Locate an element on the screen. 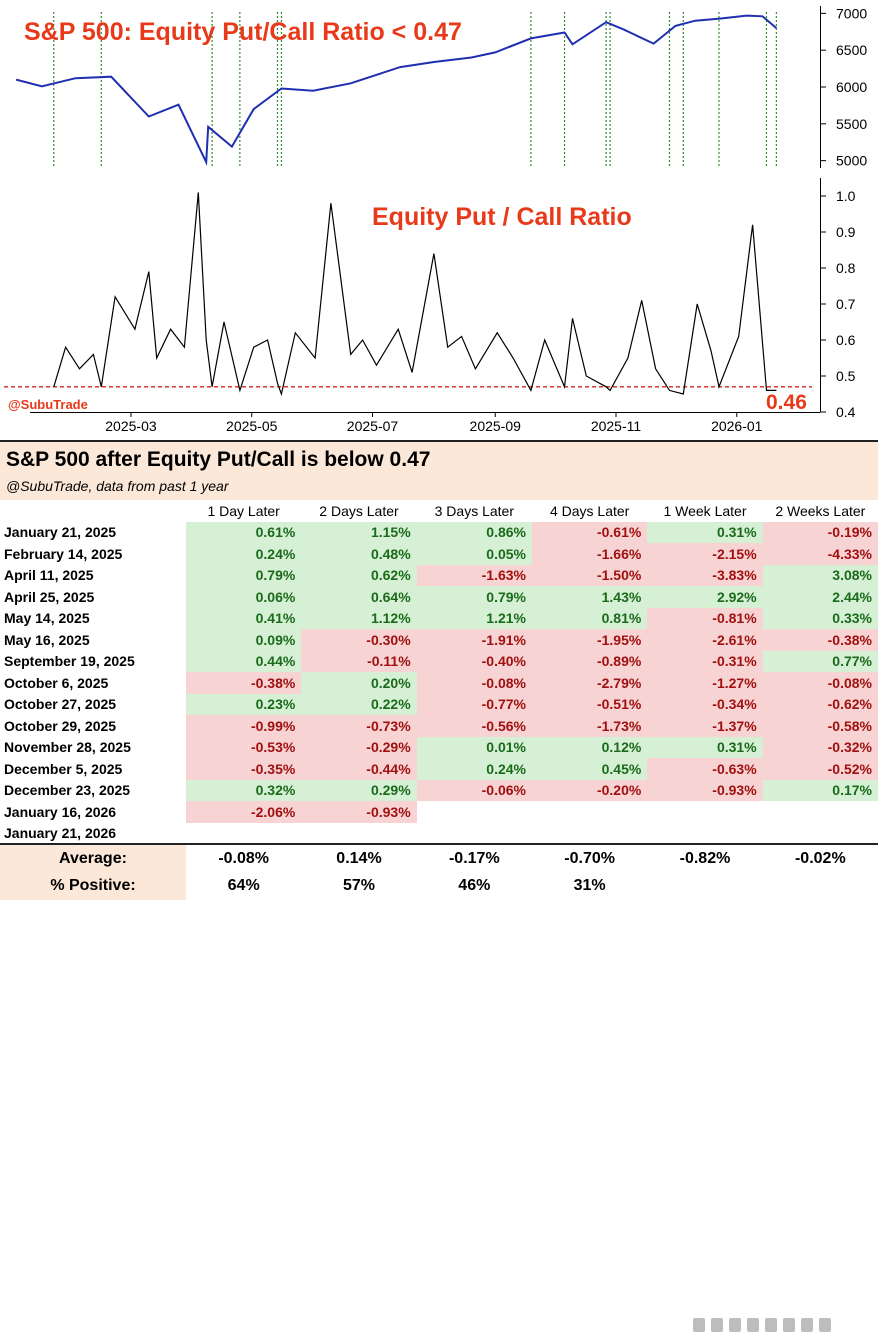 The width and height of the screenshot is (878, 1338). pc-y-tick-label: 0.9 is located at coordinates (846, 232).